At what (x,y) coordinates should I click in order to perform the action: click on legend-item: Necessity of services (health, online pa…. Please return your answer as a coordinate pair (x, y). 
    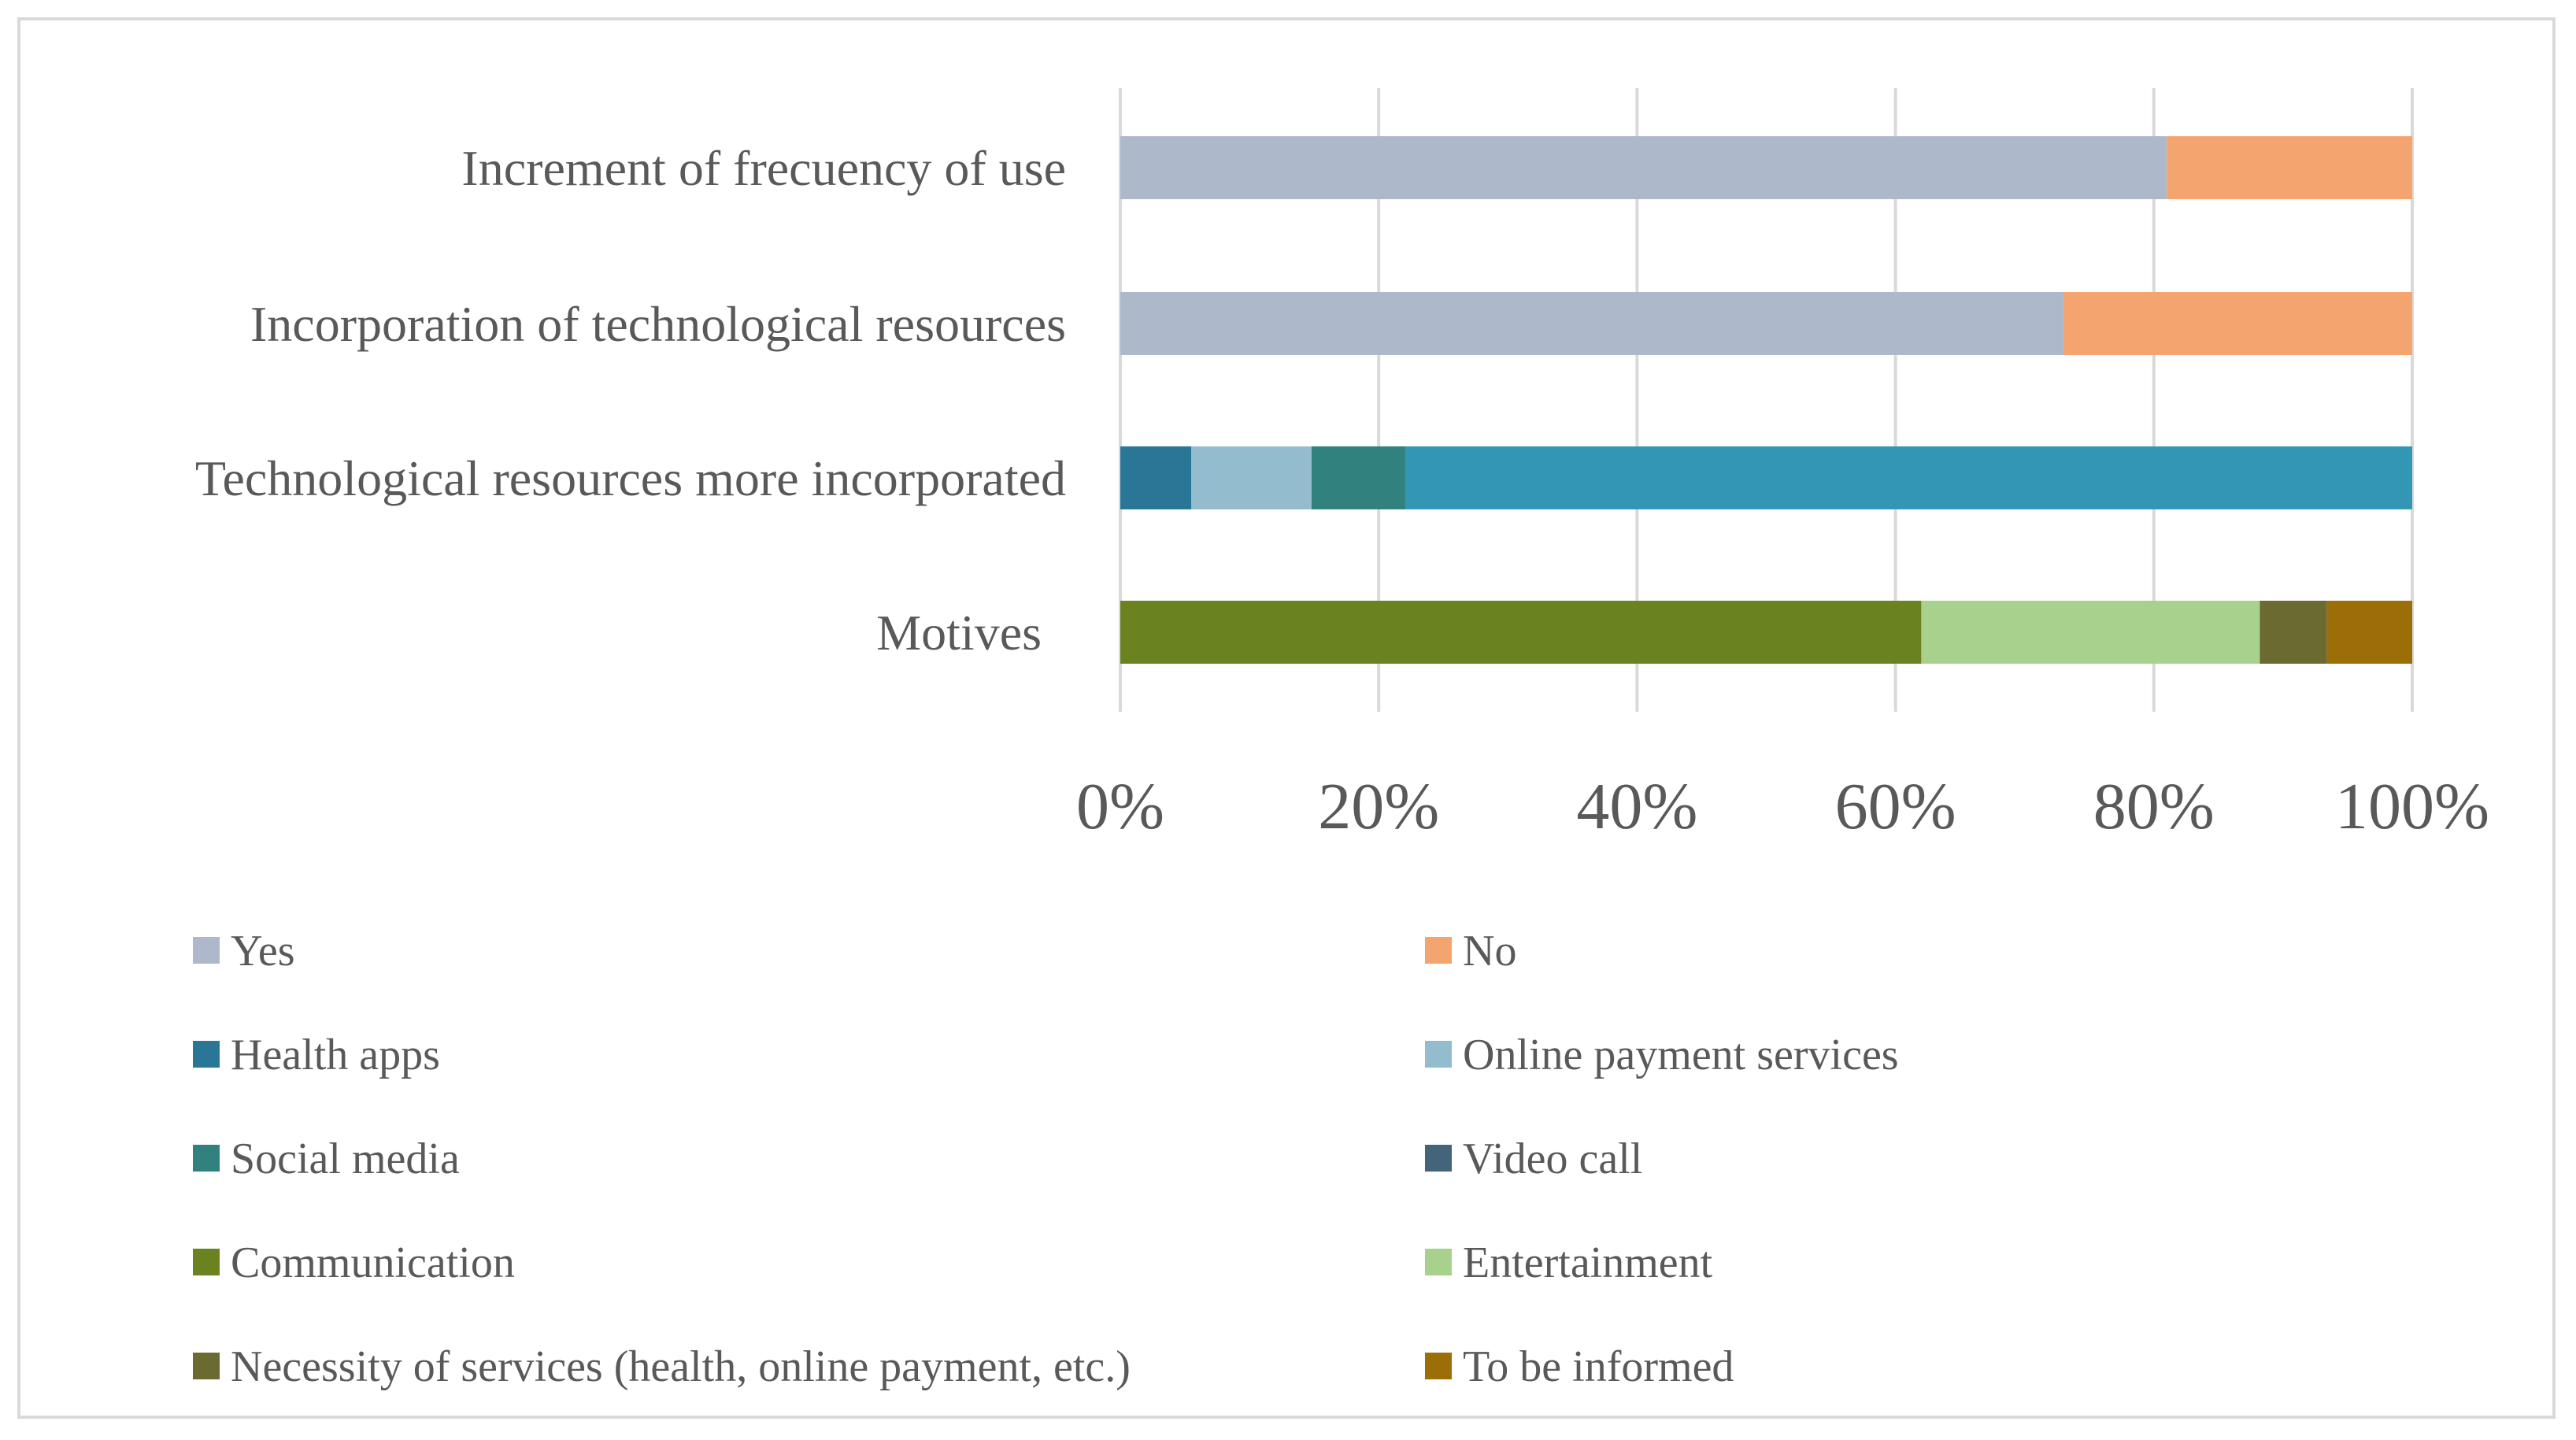
    Looking at the image, I should click on (662, 1367).